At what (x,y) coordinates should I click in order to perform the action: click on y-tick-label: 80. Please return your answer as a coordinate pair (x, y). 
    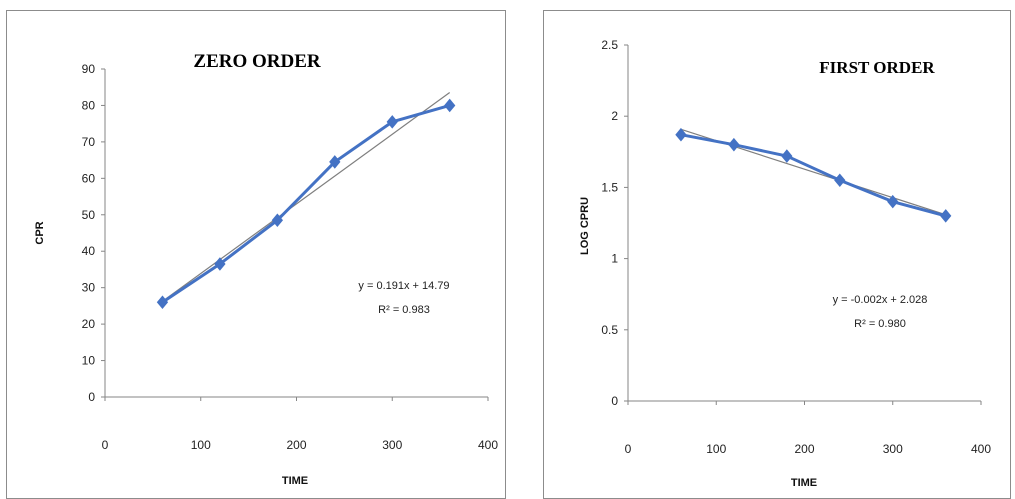
    Looking at the image, I should click on (89, 105).